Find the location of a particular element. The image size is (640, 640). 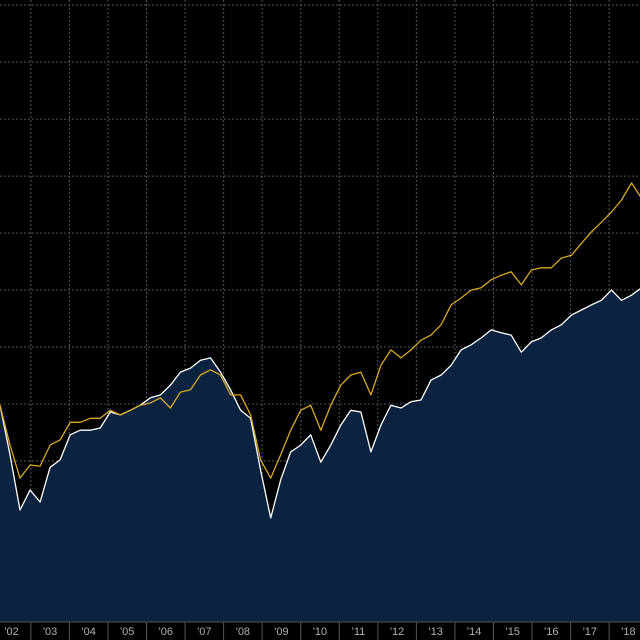

x-tick-label: '06 is located at coordinates (166, 632).